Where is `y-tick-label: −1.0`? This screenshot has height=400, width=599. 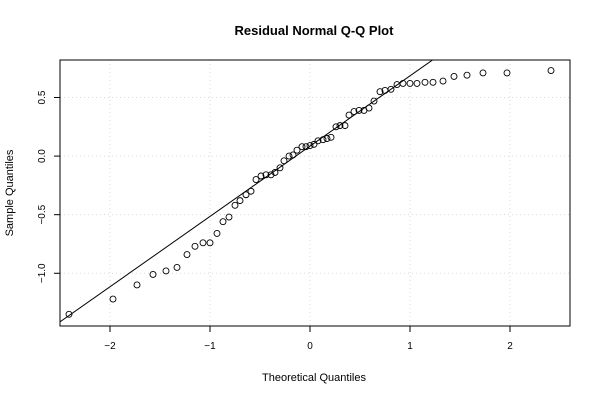
y-tick-label: −1.0 is located at coordinates (42, 273).